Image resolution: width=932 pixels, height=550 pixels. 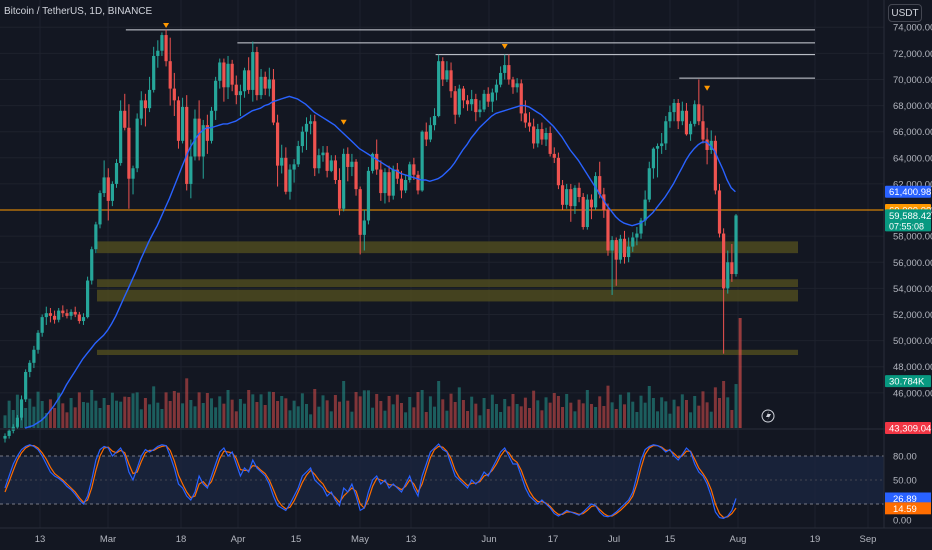 I want to click on support-zone, so click(x=447, y=247).